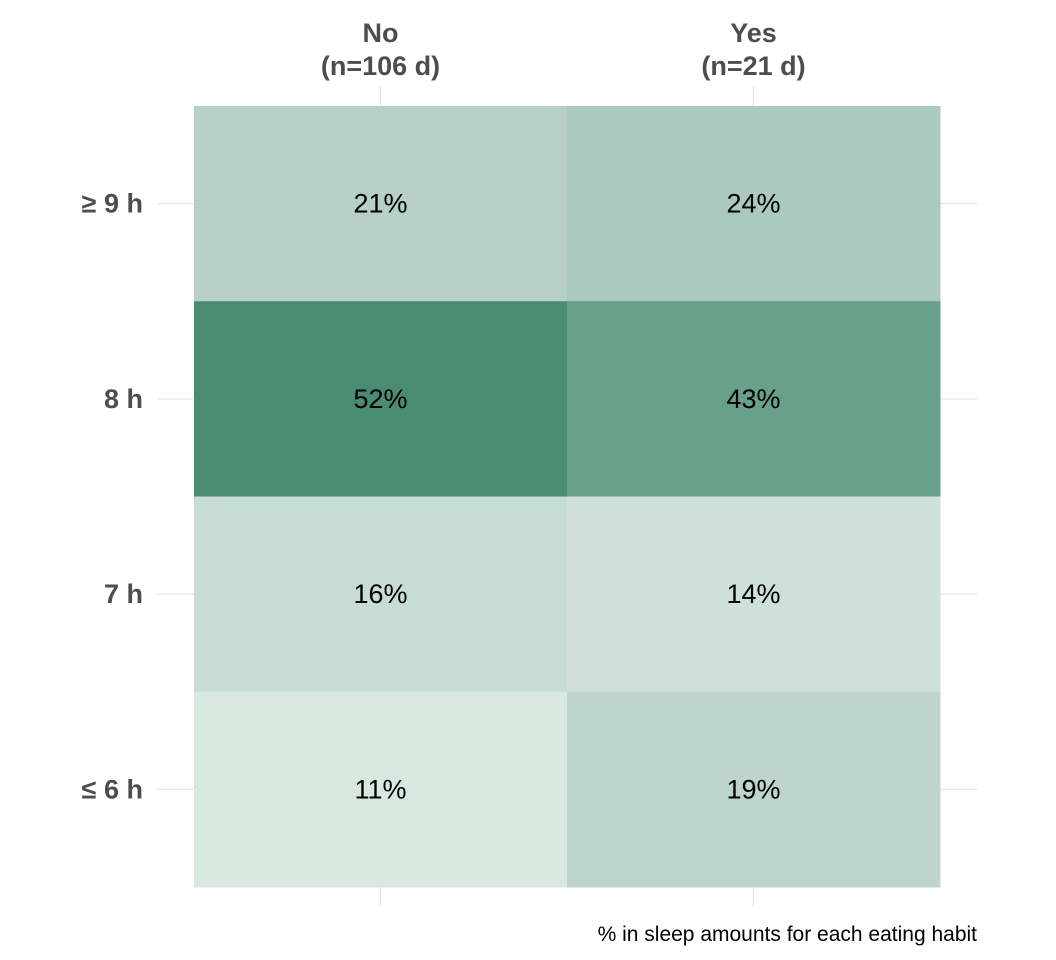 This screenshot has height=960, width=1056. What do you see at coordinates (381, 33) in the screenshot?
I see `column-header-name: No` at bounding box center [381, 33].